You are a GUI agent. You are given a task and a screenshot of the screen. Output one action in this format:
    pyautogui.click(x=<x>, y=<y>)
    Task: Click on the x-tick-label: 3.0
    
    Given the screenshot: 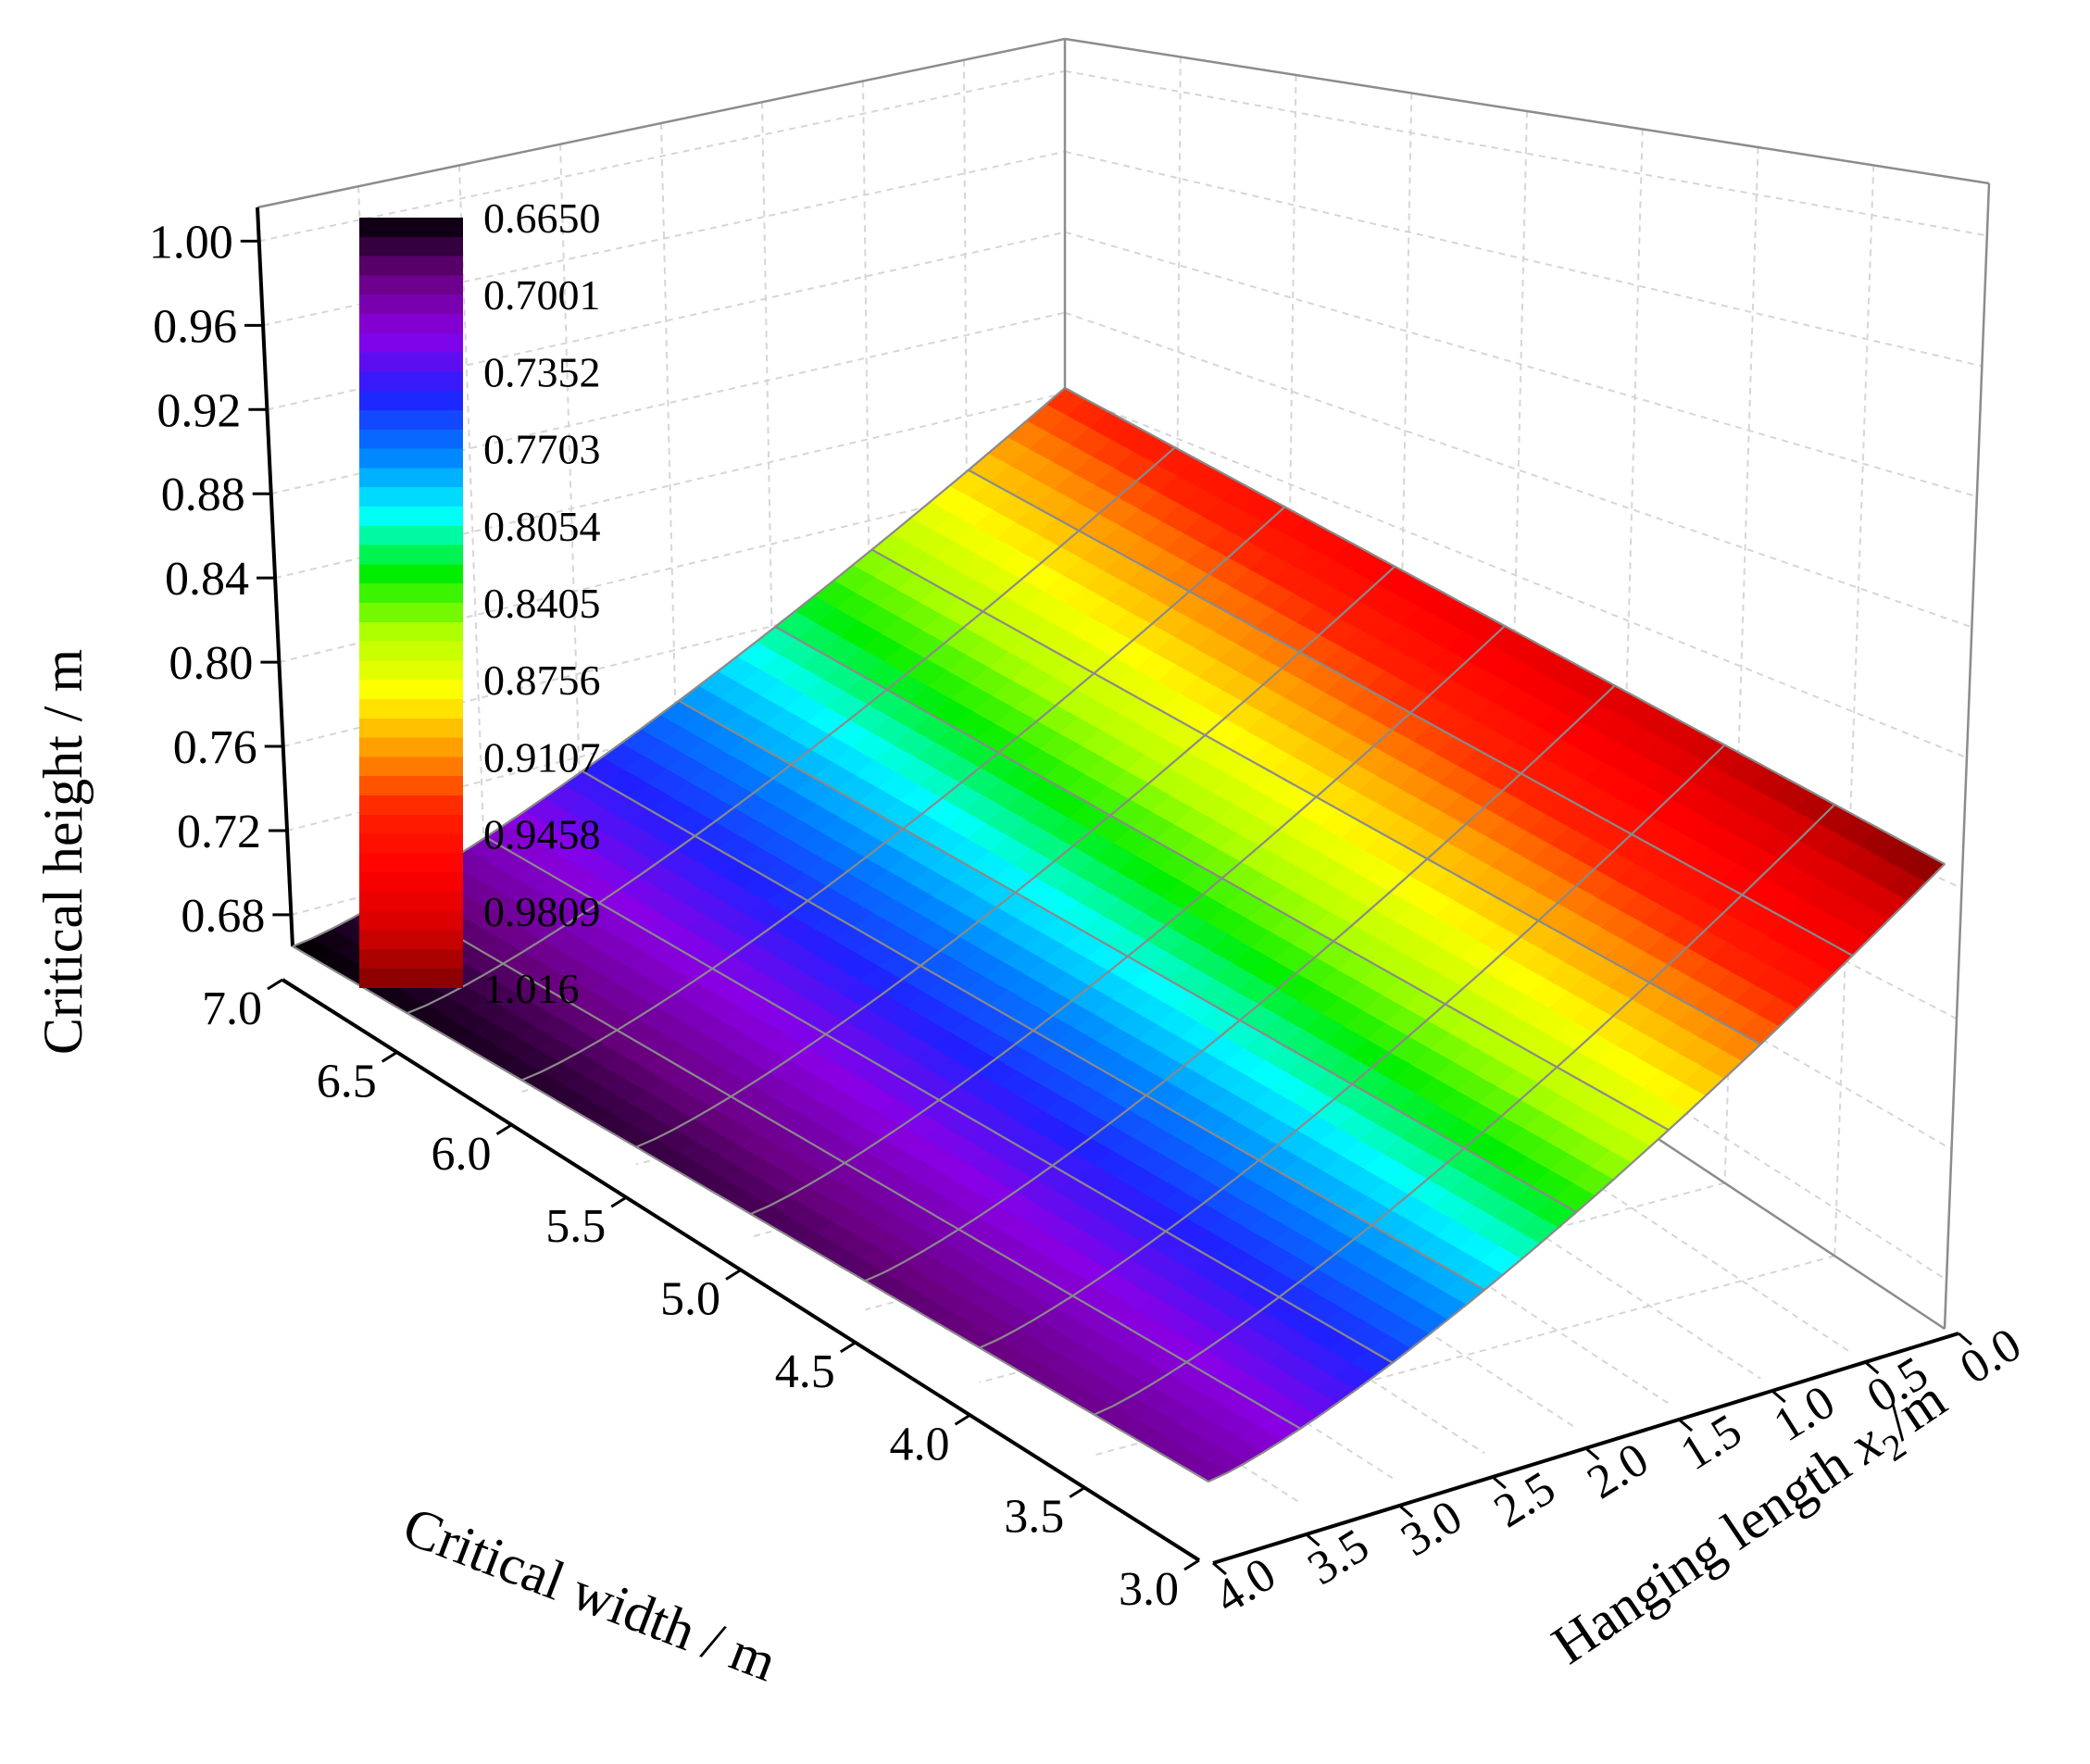 What is the action you would take?
    pyautogui.click(x=1149, y=1589)
    